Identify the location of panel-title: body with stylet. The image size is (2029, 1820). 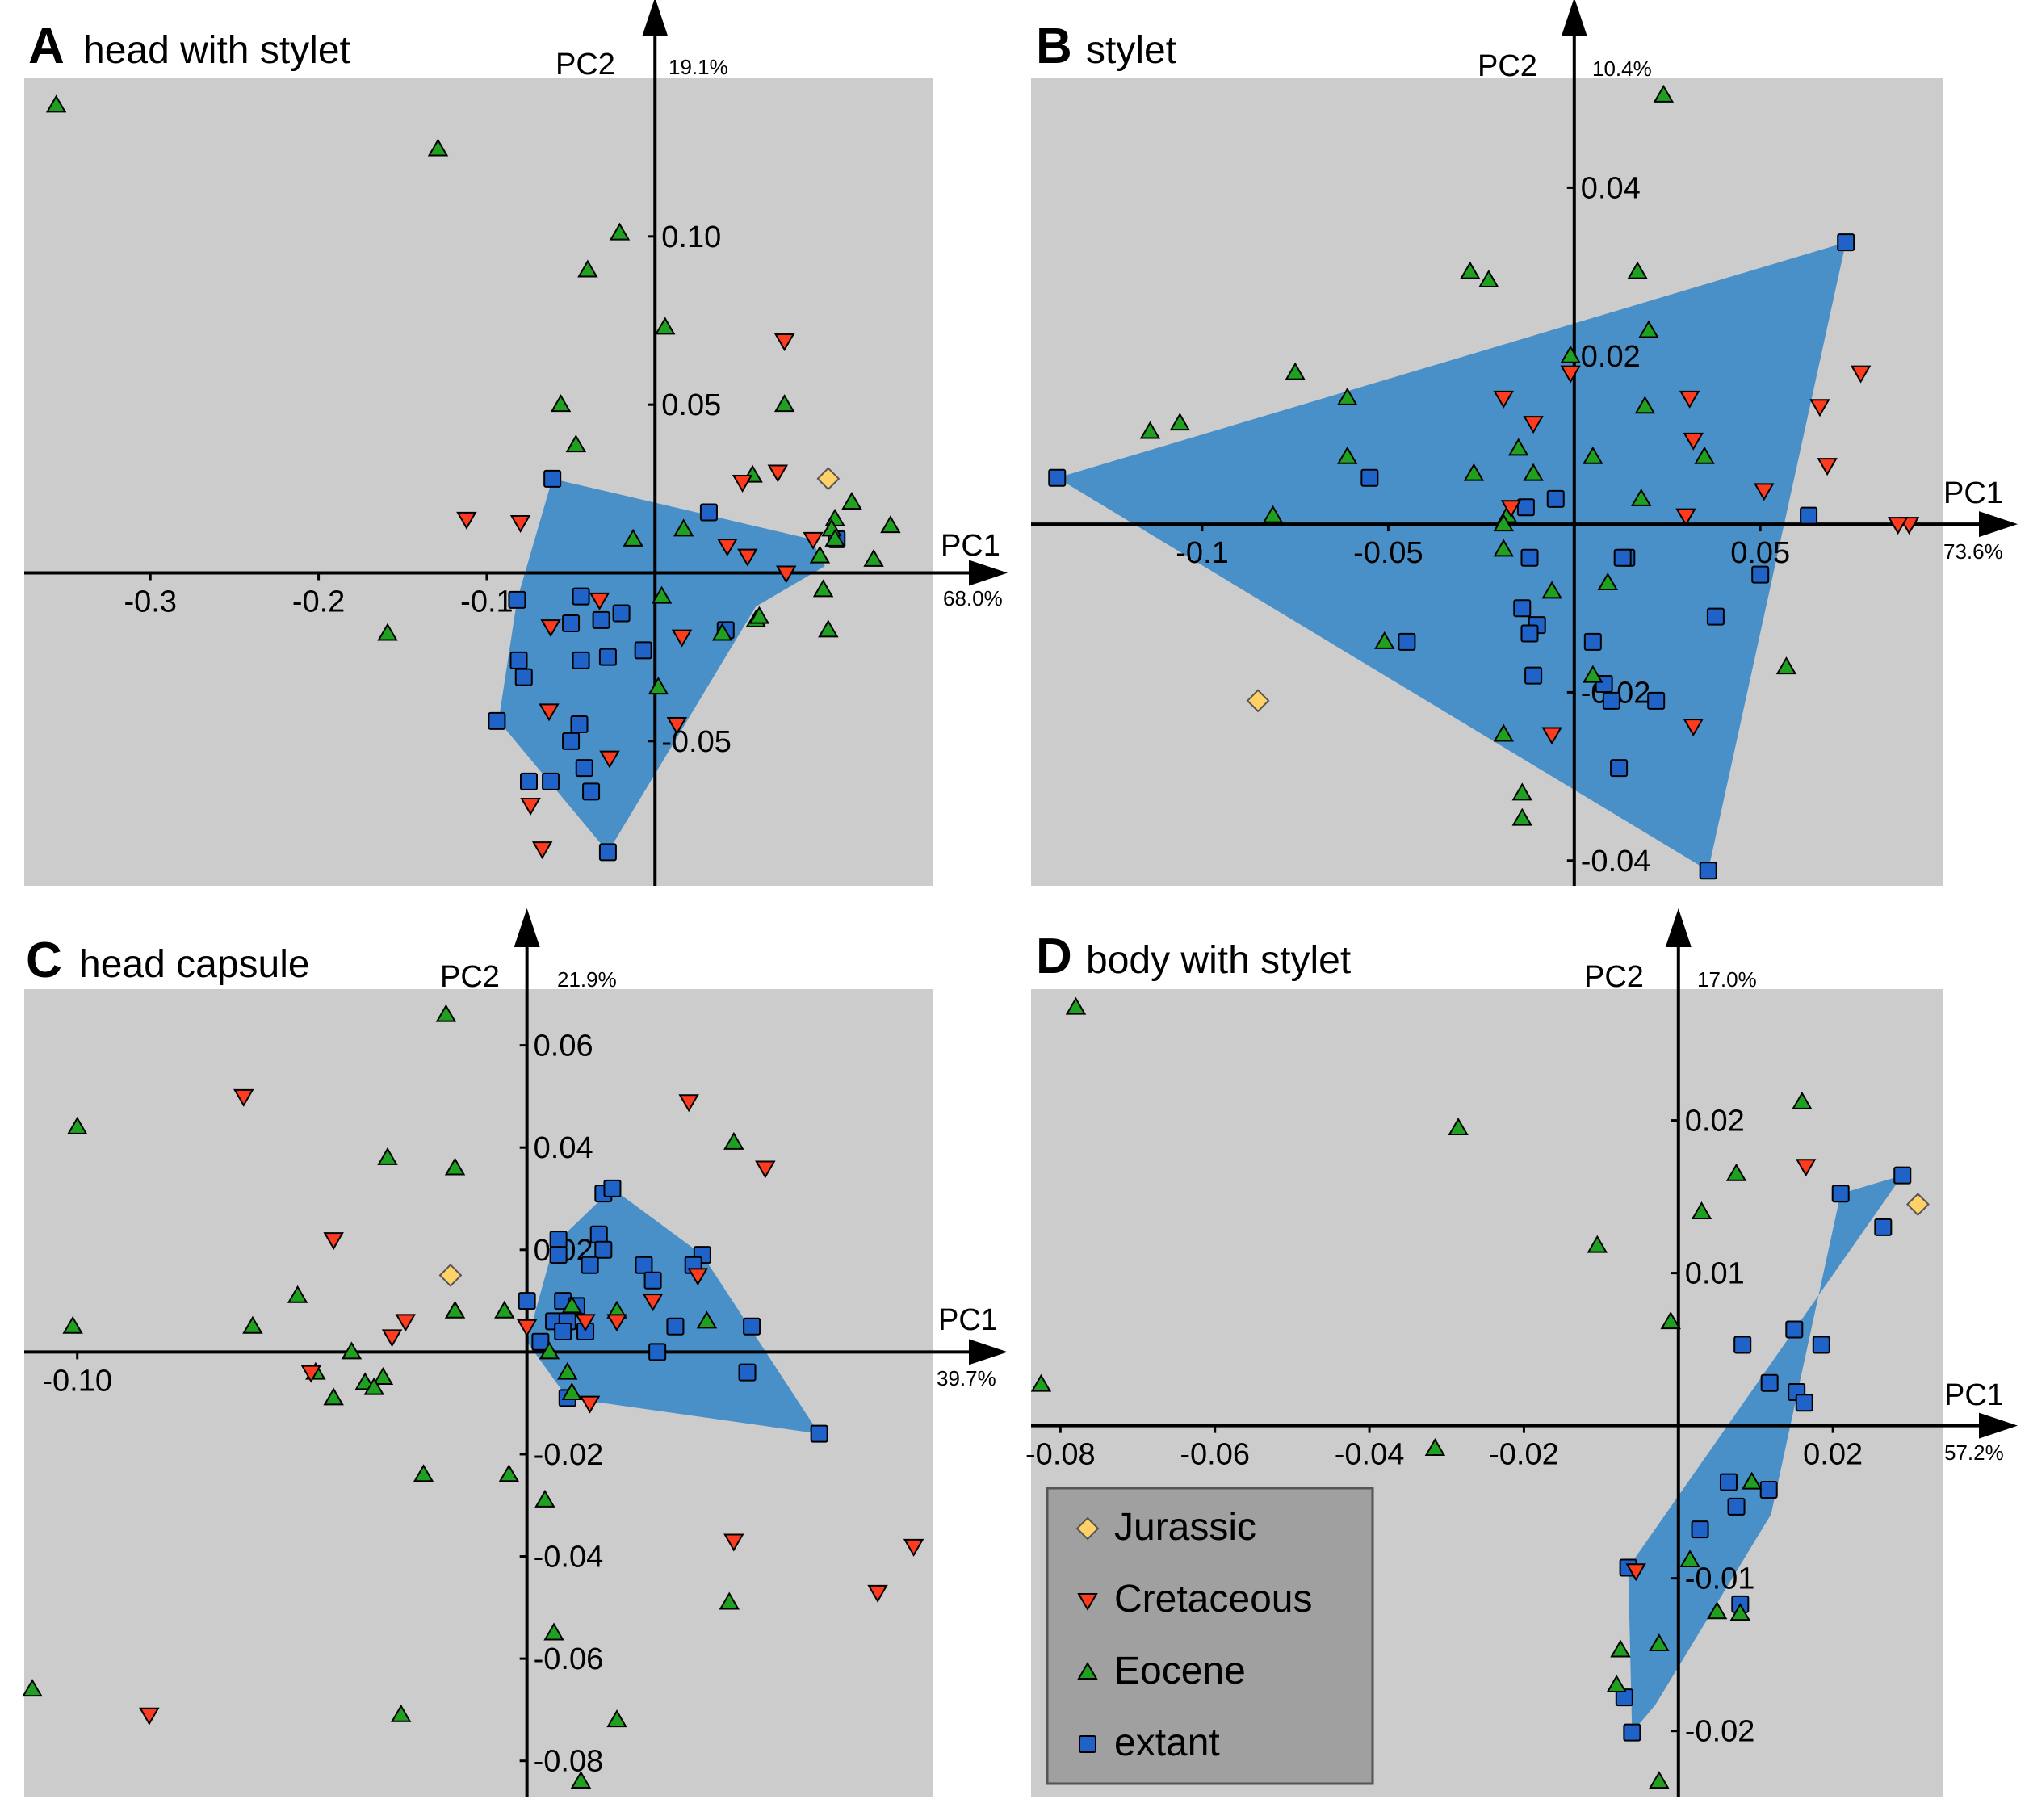
(1218, 960).